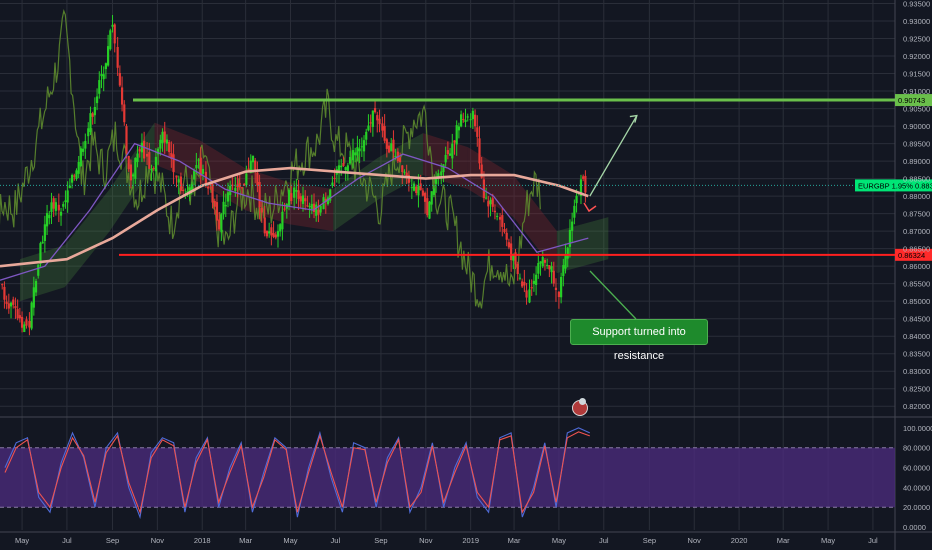 This screenshot has height=550, width=932. Describe the element at coordinates (67, 540) in the screenshot. I see `time-tick-label: Jul` at that location.